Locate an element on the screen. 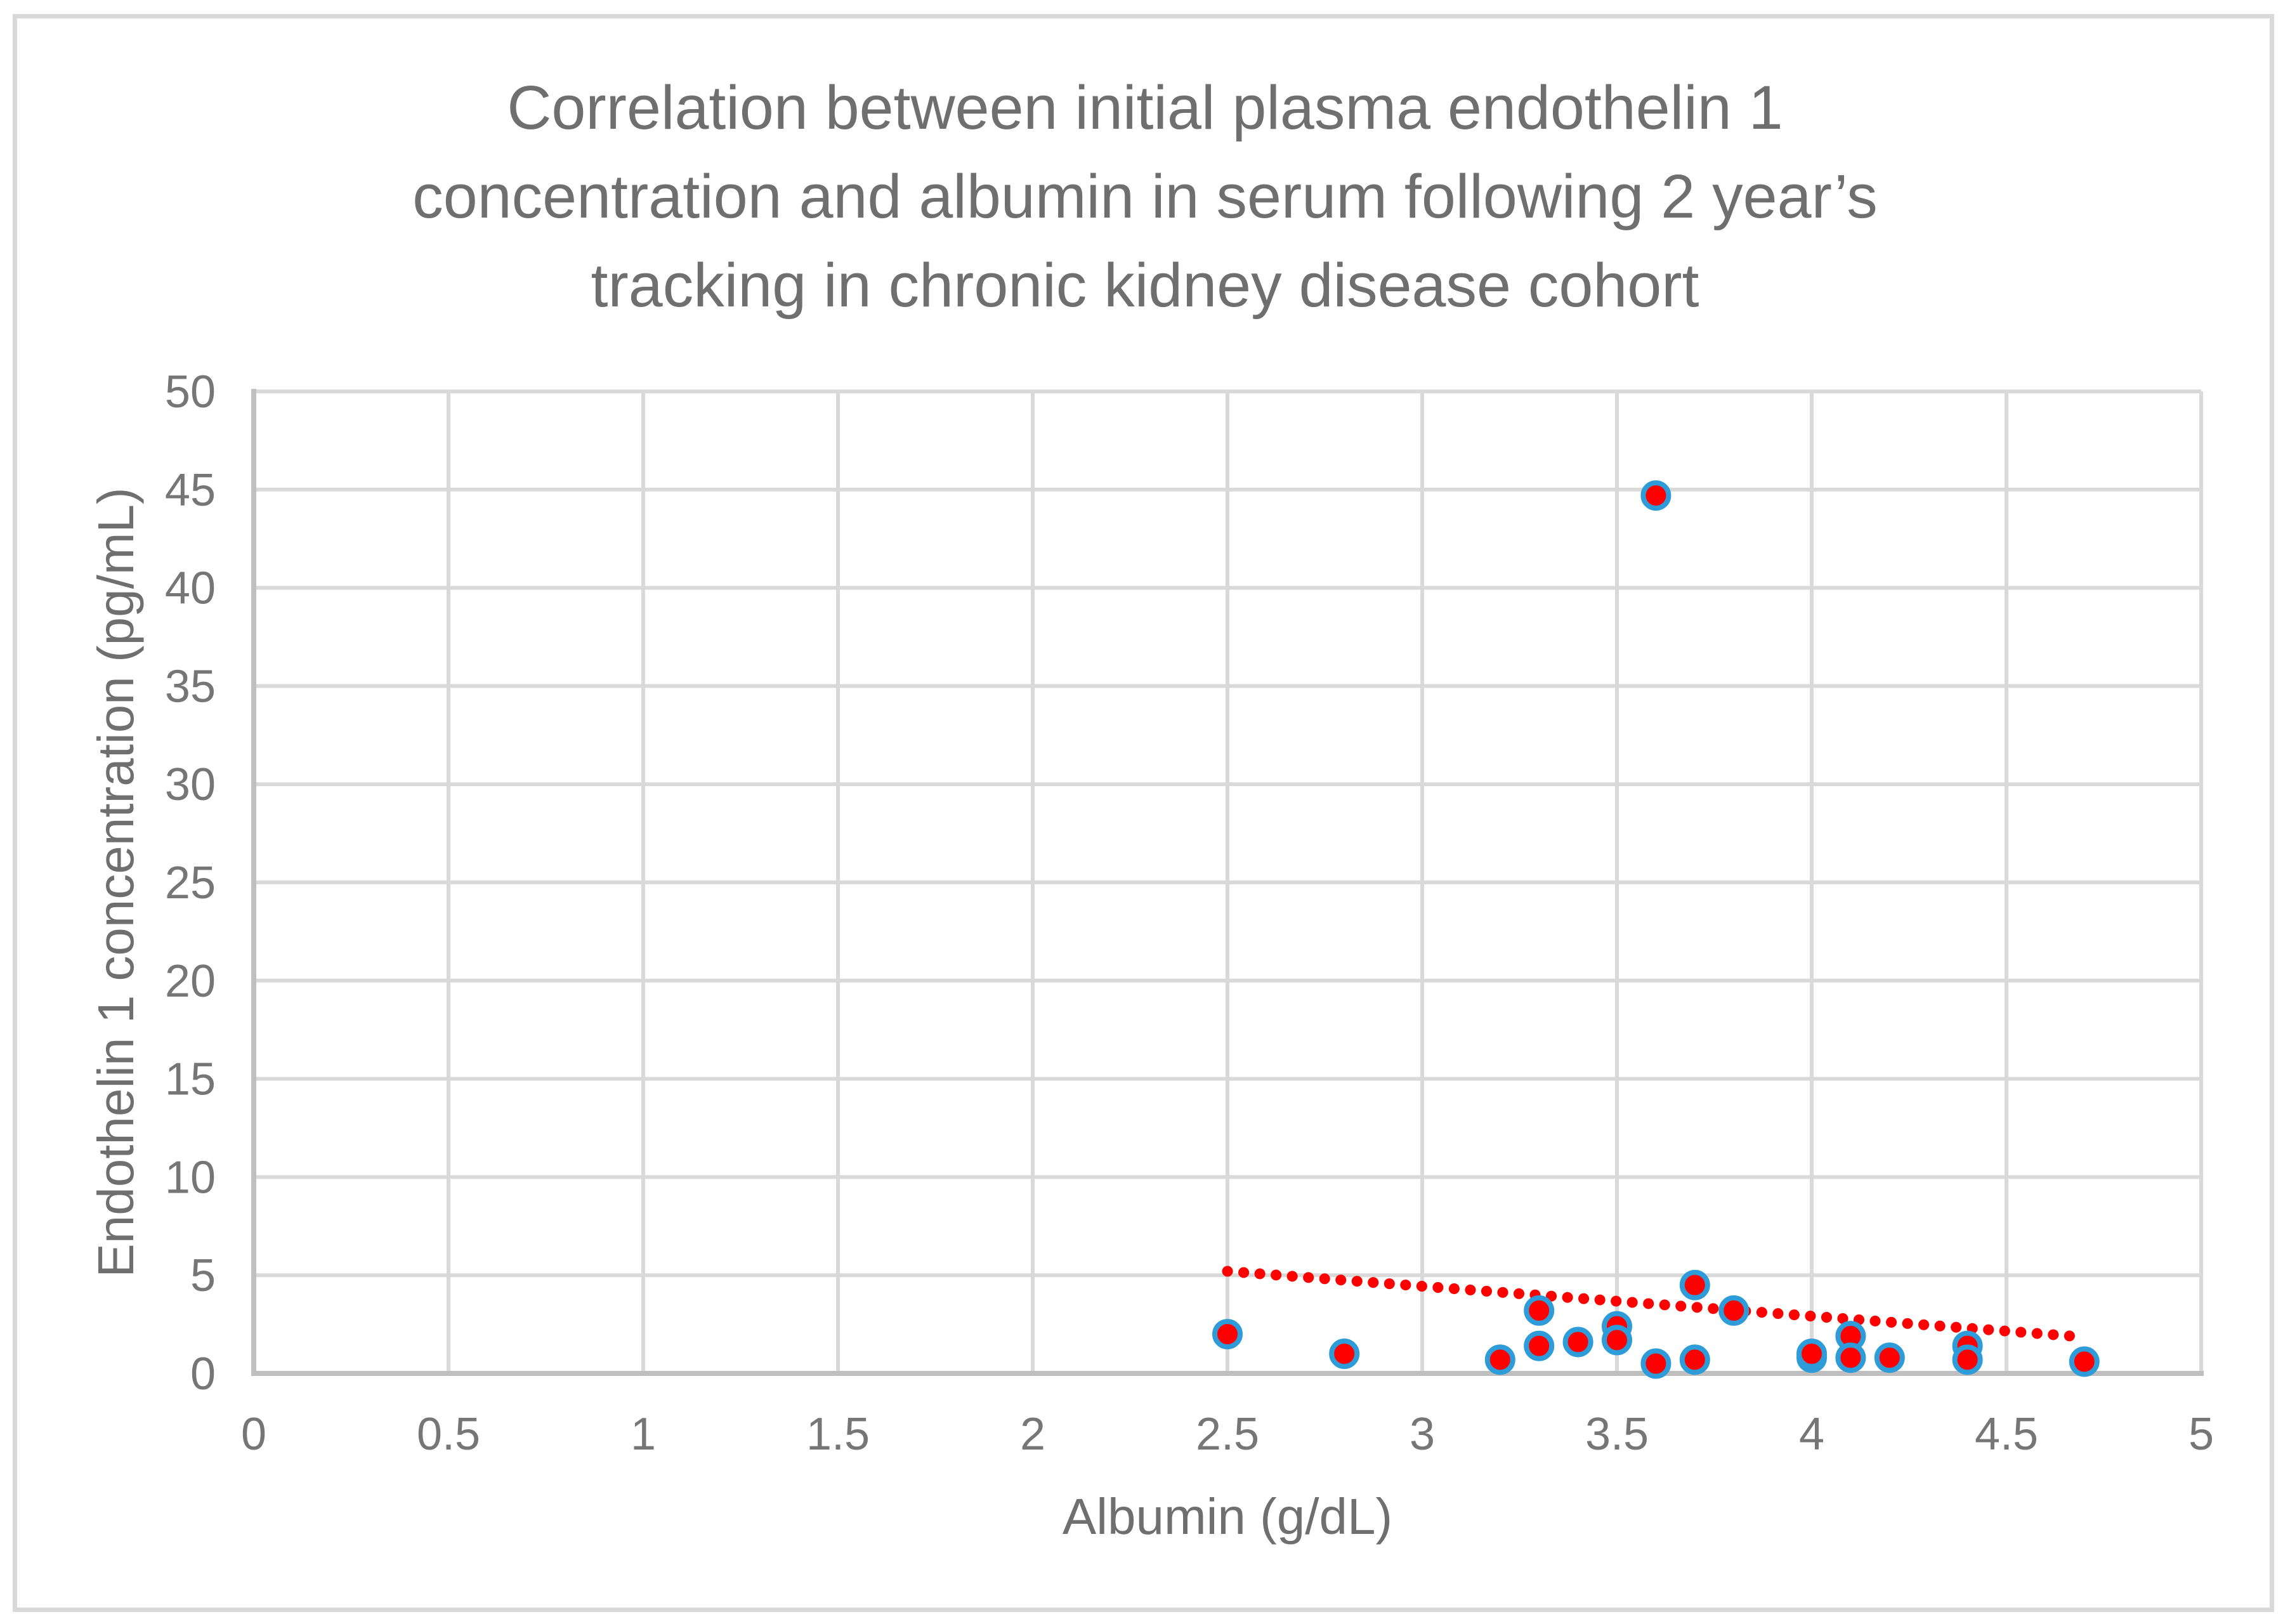 The image size is (2290, 1624). x-tick-label: 4 is located at coordinates (1812, 1435).